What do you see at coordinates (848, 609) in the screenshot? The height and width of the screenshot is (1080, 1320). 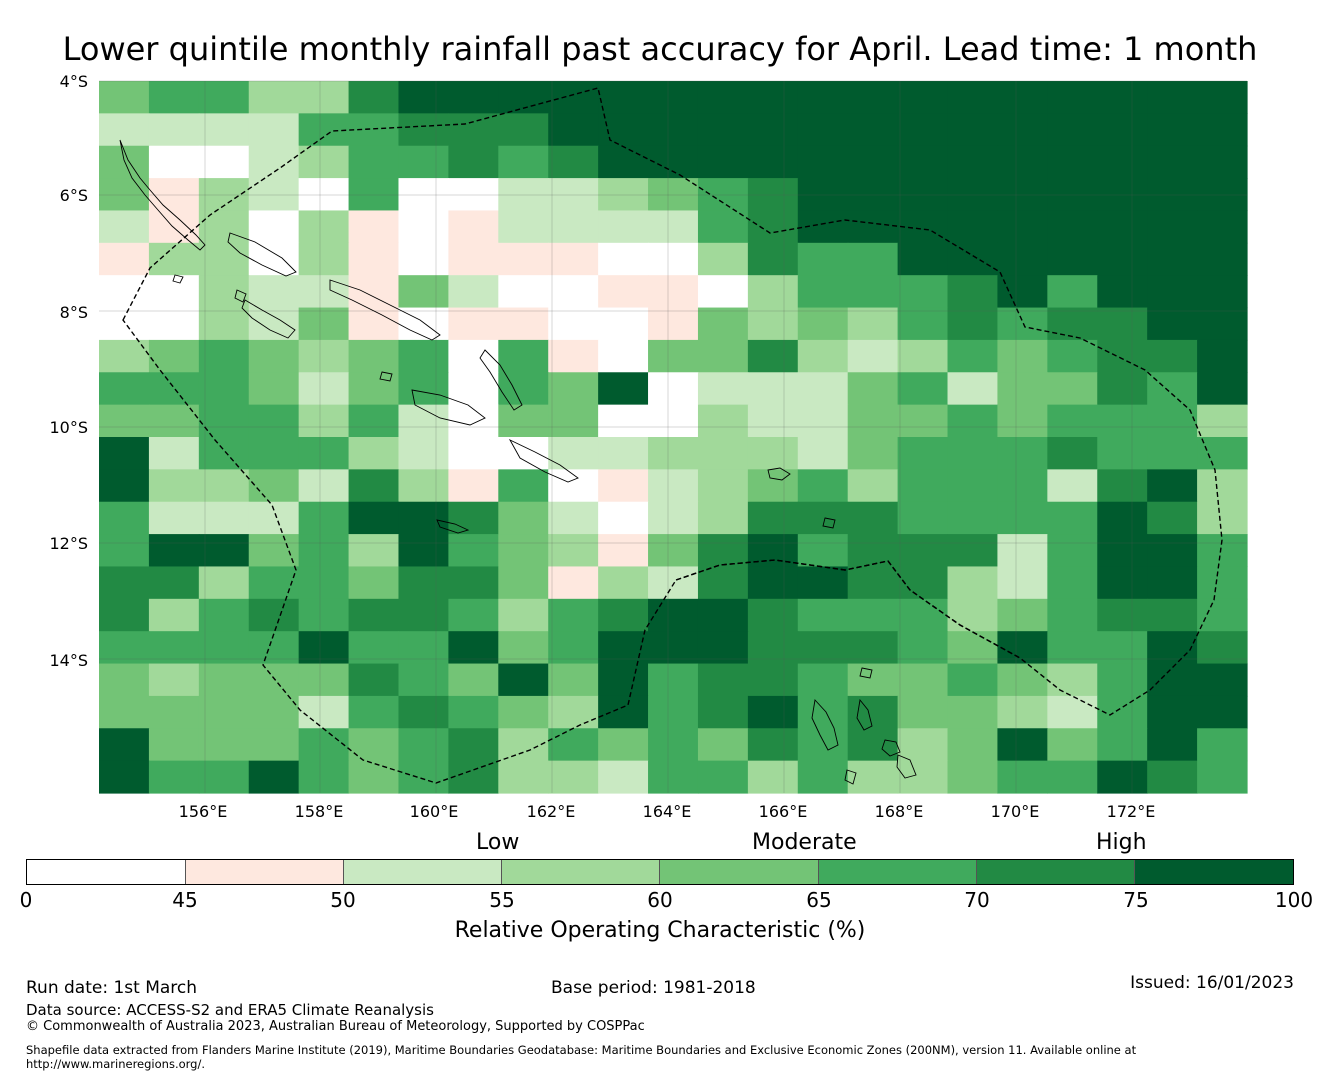 I see `eez-boundary-vanuatu-north` at bounding box center [848, 609].